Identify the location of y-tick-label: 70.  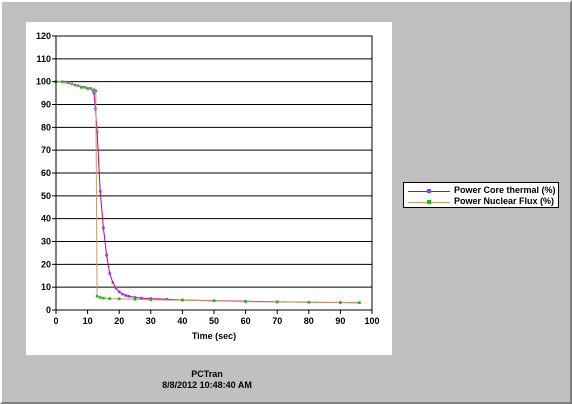
(46, 150).